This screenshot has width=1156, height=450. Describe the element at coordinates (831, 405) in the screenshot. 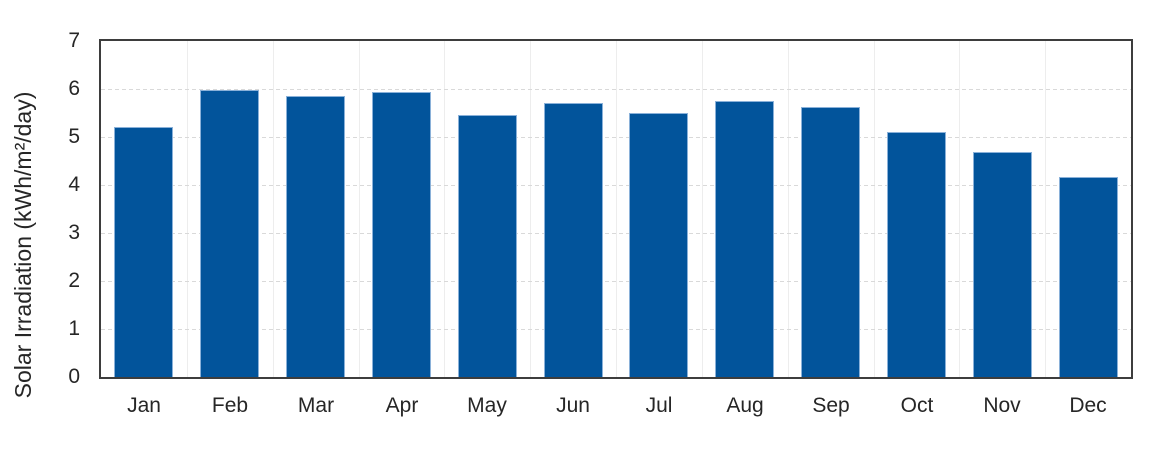

I see `x-tick-label-sep: Sep` at that location.